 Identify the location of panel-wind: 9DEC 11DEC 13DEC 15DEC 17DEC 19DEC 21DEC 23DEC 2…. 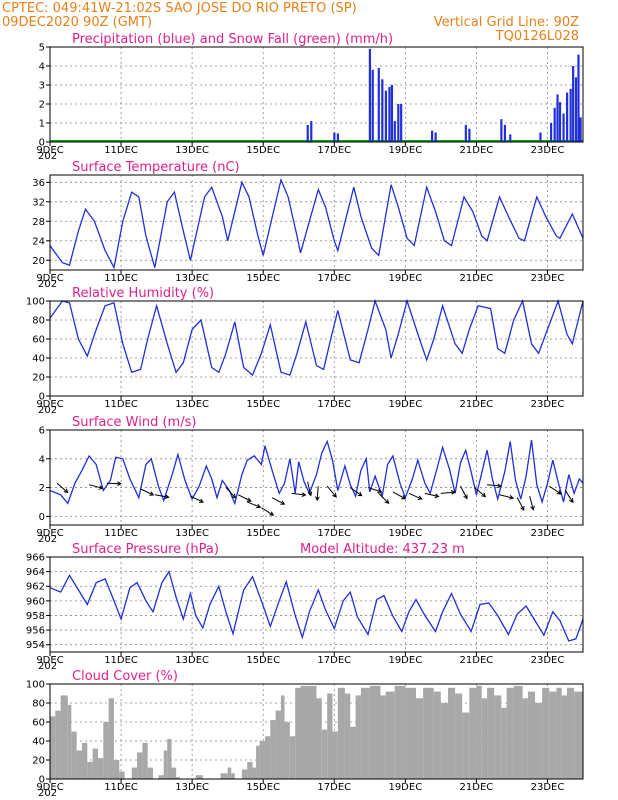
(310, 480).